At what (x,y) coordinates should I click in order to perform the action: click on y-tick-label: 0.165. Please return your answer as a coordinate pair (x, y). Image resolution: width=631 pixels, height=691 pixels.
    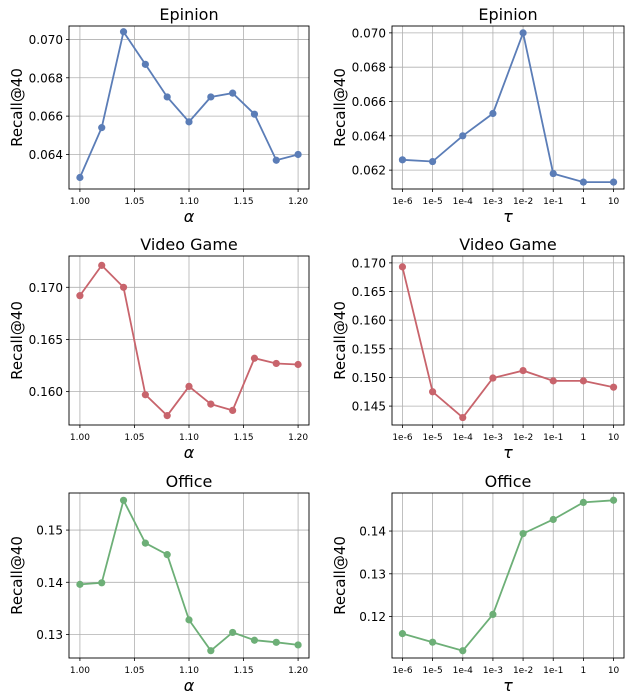
    Looking at the image, I should click on (46, 340).